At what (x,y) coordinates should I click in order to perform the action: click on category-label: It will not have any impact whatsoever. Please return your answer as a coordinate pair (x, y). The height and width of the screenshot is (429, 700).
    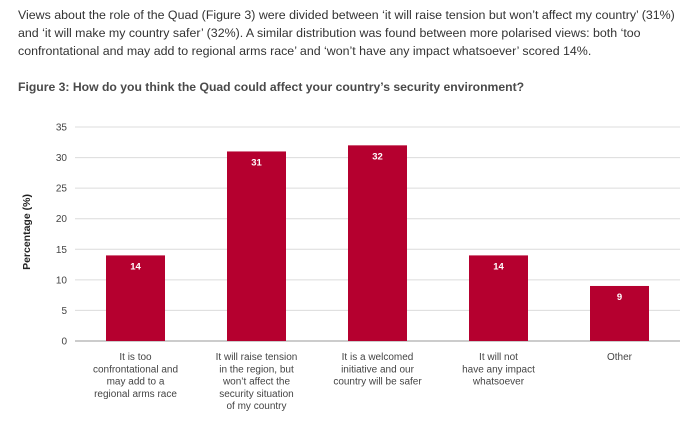
    Looking at the image, I should click on (498, 370).